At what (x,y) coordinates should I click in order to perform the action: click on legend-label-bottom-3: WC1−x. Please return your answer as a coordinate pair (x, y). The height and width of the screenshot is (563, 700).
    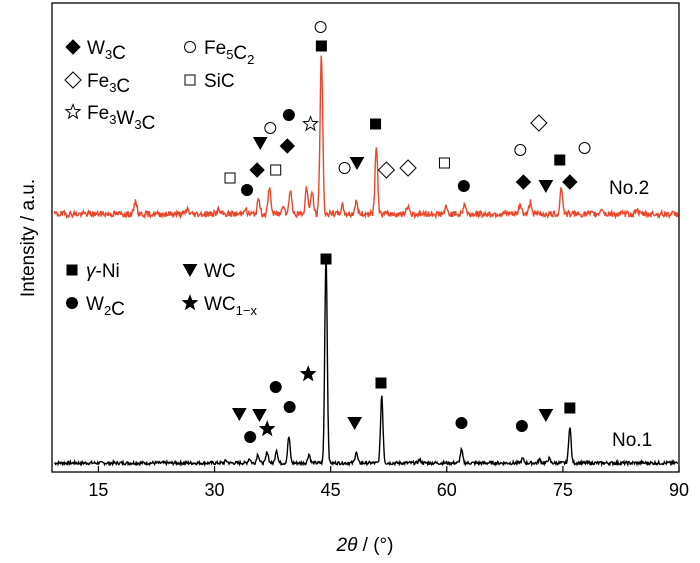
    Looking at the image, I should click on (230, 306).